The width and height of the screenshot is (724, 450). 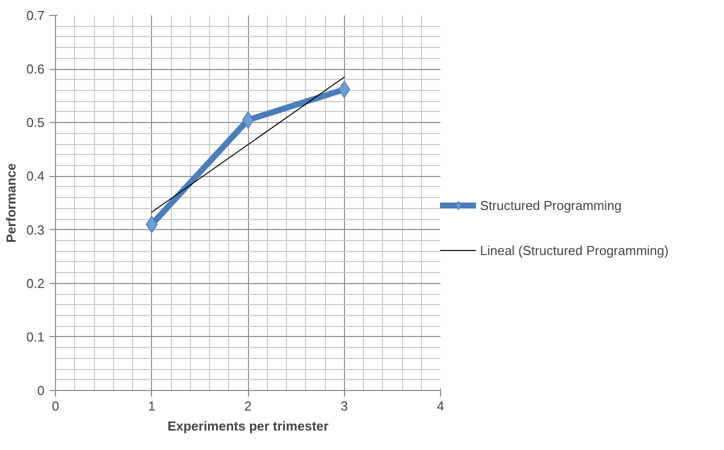 What do you see at coordinates (35, 283) in the screenshot?
I see `y-tick-label: 0.2` at bounding box center [35, 283].